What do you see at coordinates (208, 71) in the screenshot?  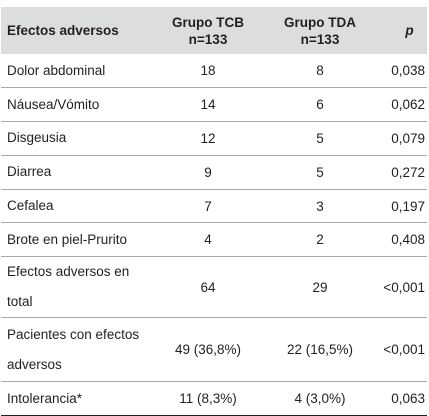 I see `tcb-value: 18` at bounding box center [208, 71].